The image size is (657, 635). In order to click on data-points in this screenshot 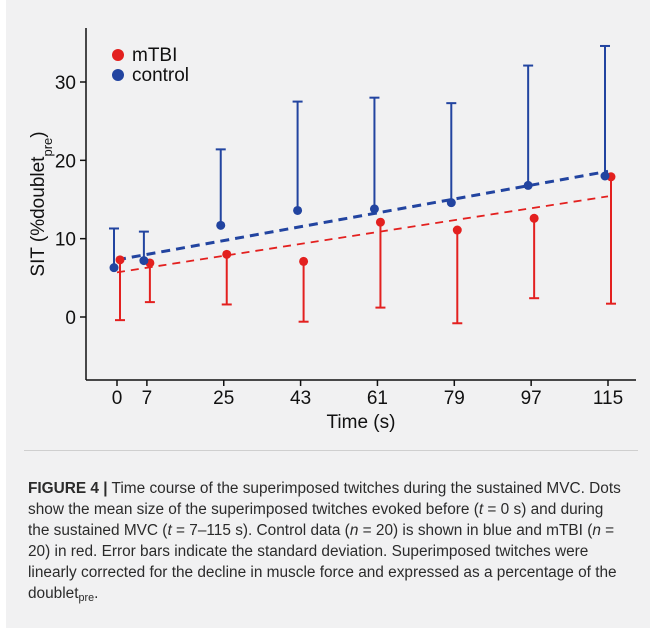, I will do `click(362, 222)`.